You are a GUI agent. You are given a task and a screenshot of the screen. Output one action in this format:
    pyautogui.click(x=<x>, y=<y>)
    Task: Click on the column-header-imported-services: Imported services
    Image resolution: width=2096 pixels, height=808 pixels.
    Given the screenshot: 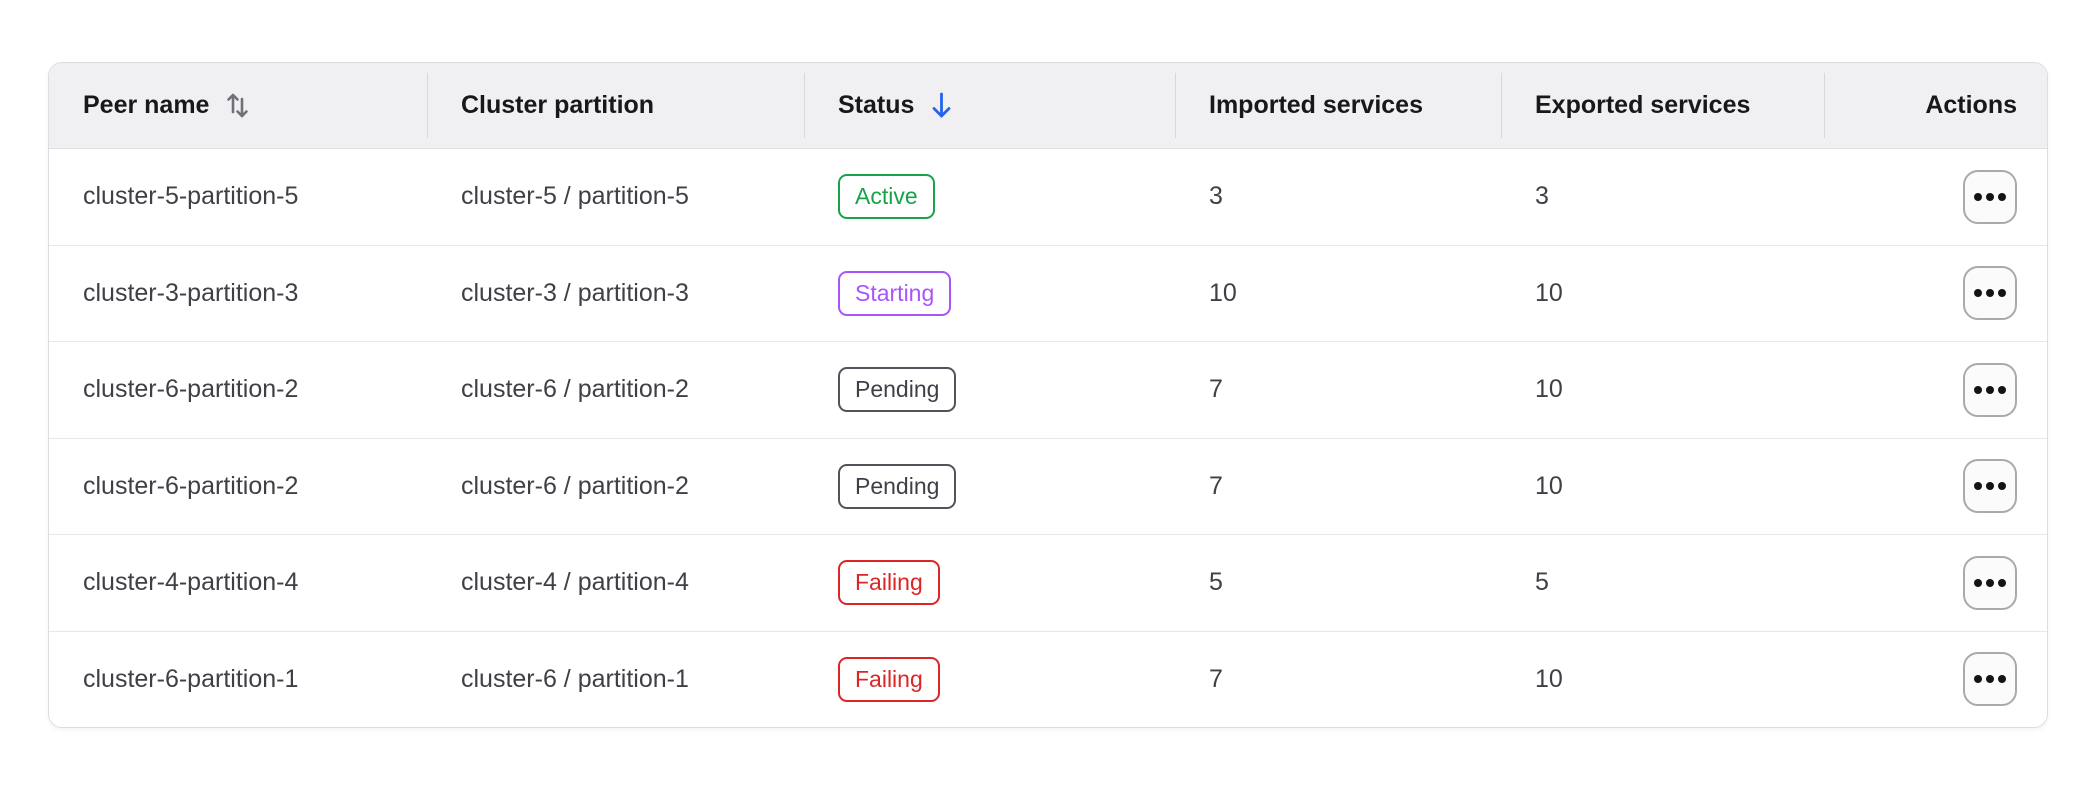 What is the action you would take?
    pyautogui.click(x=1338, y=105)
    